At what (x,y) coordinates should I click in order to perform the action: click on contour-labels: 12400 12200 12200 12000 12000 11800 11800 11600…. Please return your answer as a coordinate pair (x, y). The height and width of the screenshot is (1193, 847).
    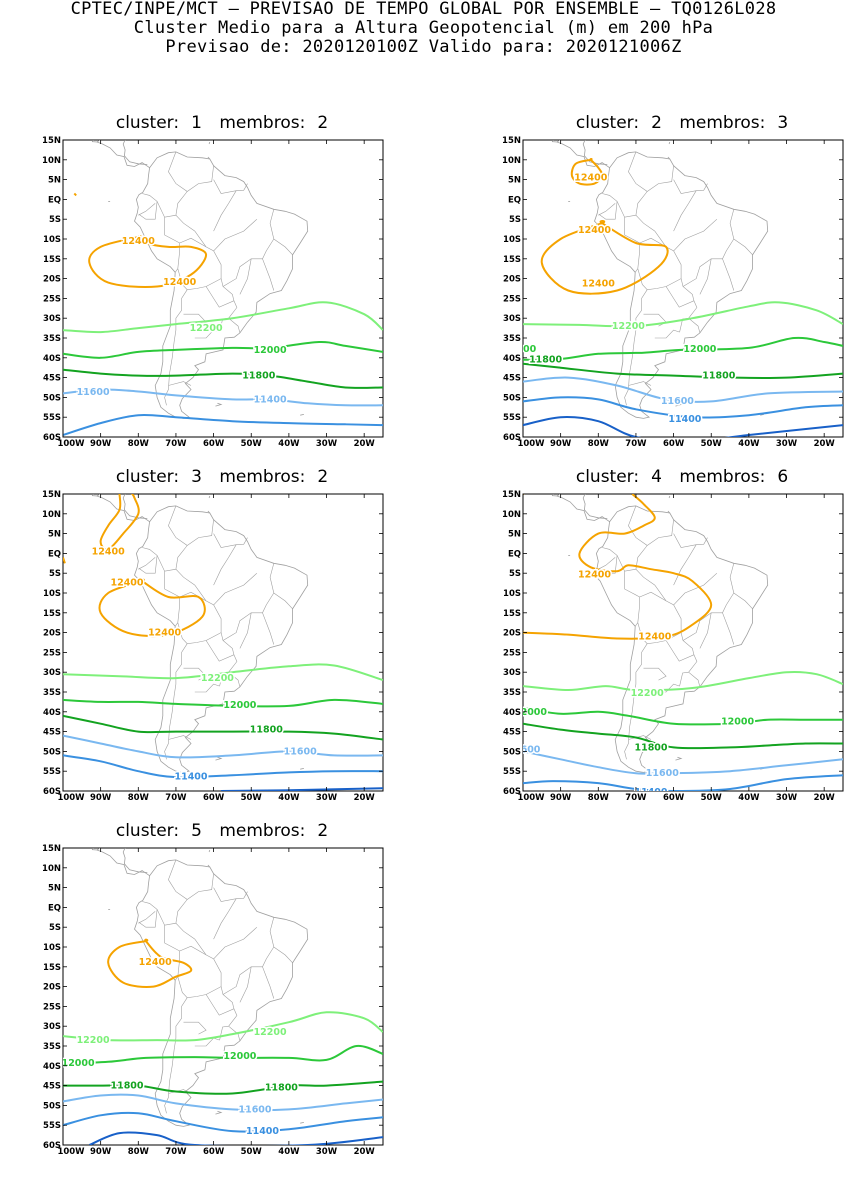
    Looking at the image, I should click on (181, 1047).